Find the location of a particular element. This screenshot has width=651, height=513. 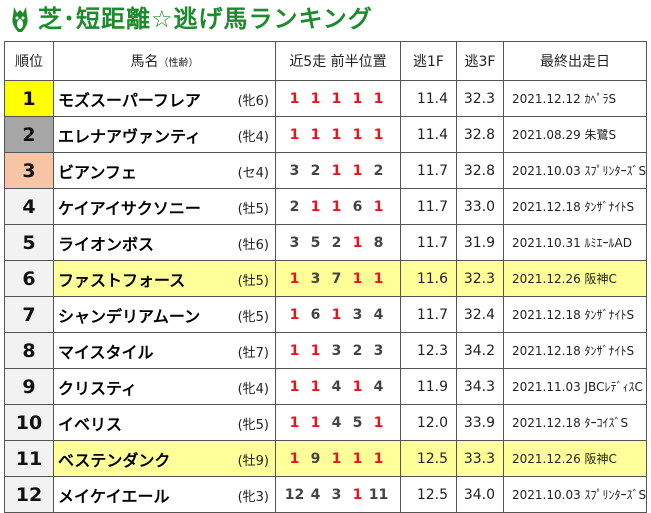

header-3f: 逃3F is located at coordinates (480, 61).